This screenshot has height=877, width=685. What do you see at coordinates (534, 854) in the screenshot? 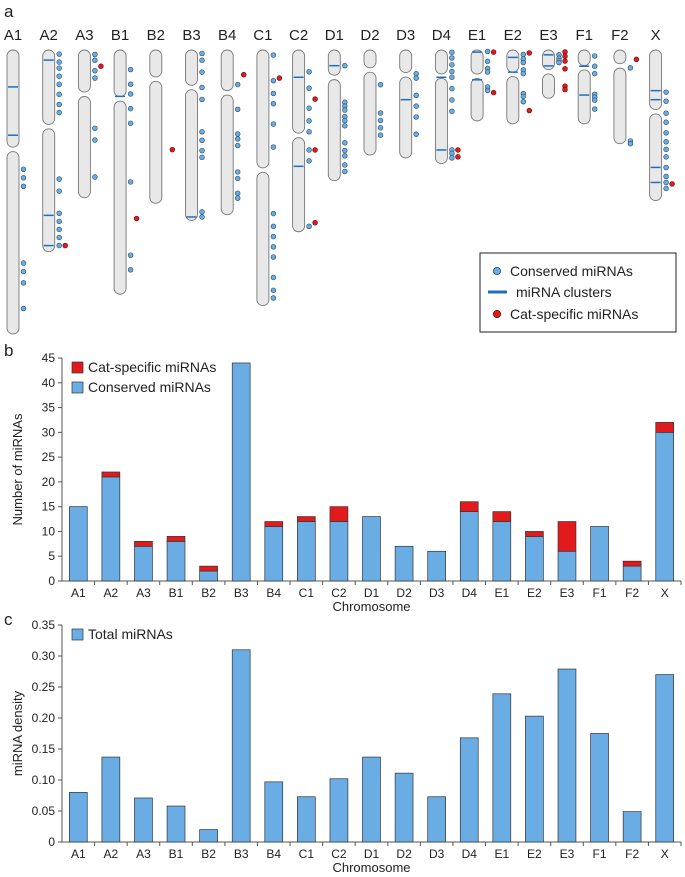
I see `x-tick-label: E2` at bounding box center [534, 854].